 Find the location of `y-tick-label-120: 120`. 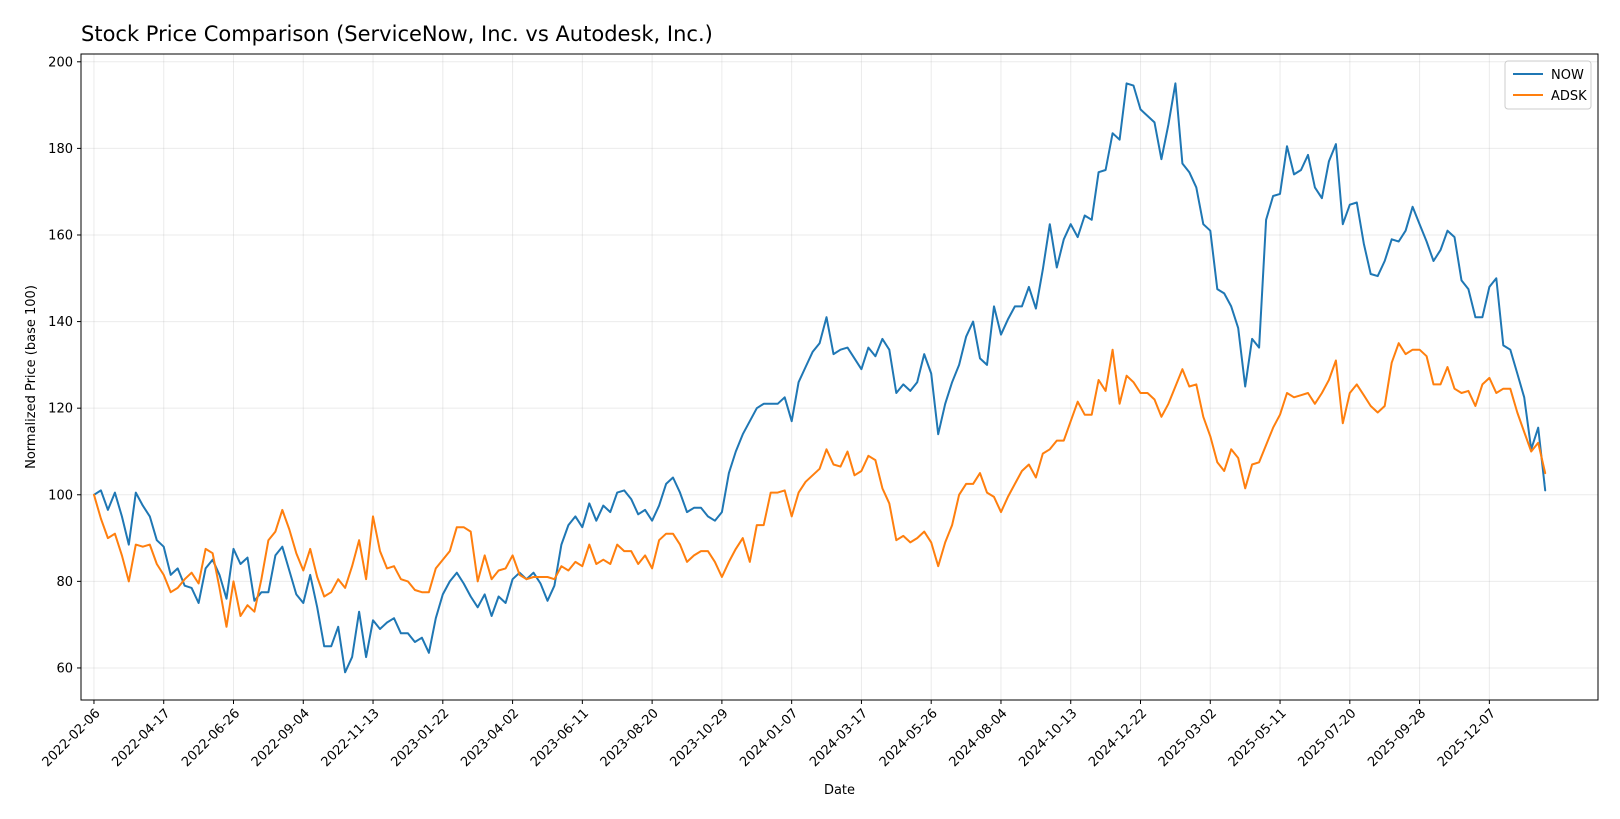

y-tick-label-120: 120 is located at coordinates (60, 409).